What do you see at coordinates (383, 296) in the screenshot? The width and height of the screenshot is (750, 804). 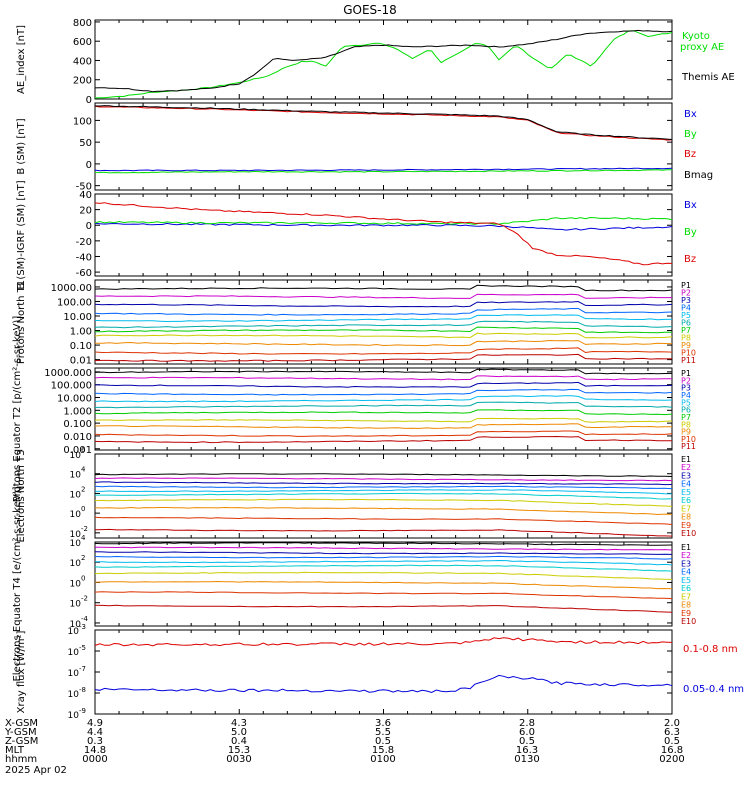 I see `channel-line-pn-p2` at bounding box center [383, 296].